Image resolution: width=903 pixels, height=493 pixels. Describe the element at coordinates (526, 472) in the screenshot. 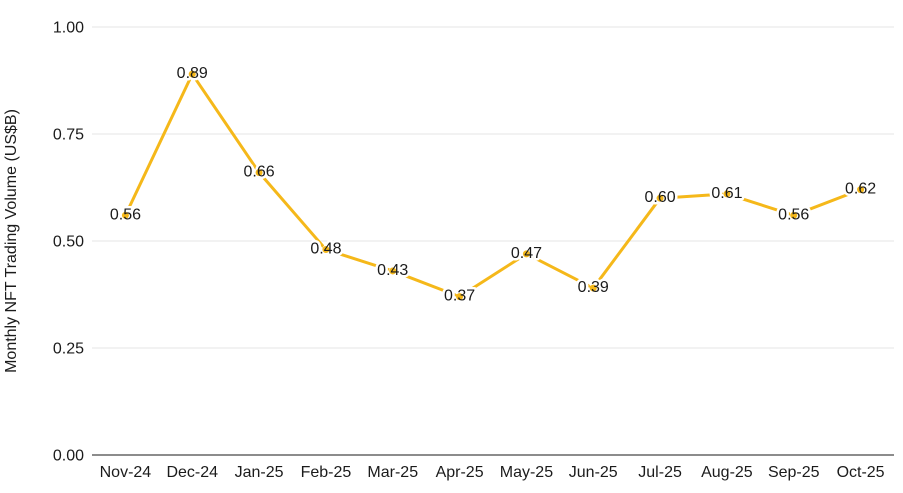

I see `x-tick-label: May-25` at that location.